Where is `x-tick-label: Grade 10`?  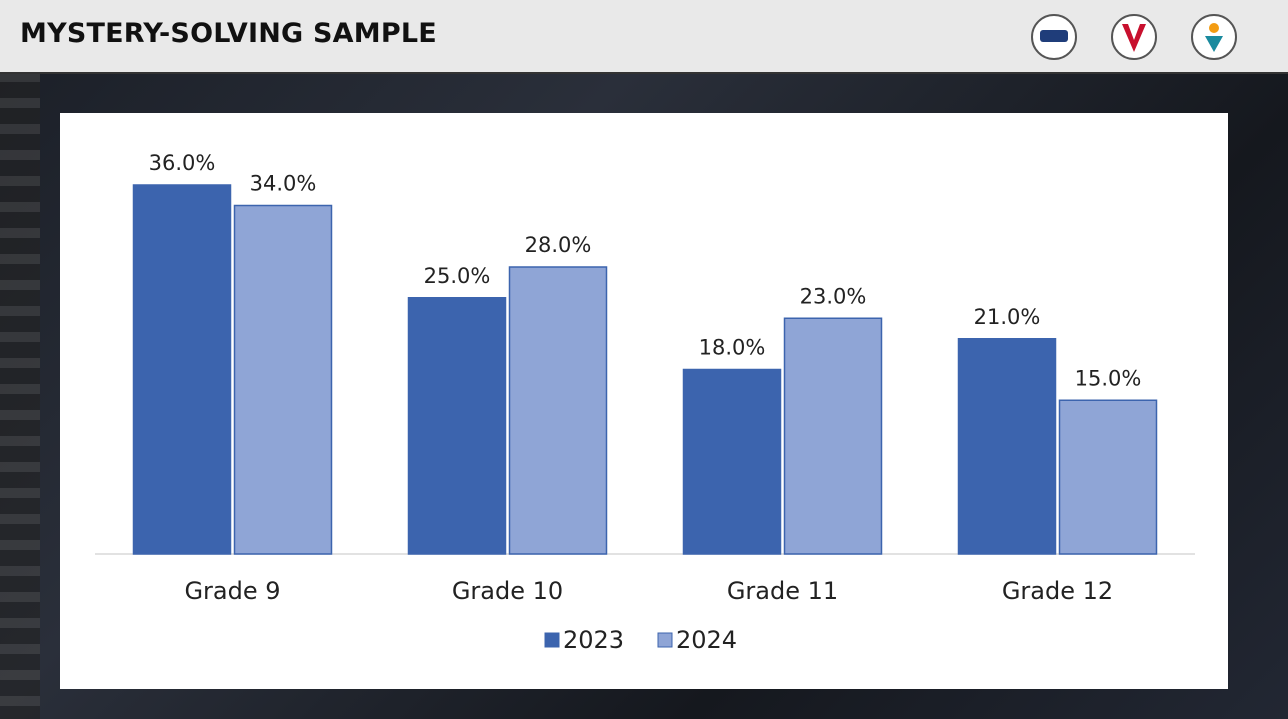
x-tick-label: Grade 10 is located at coordinates (507, 591).